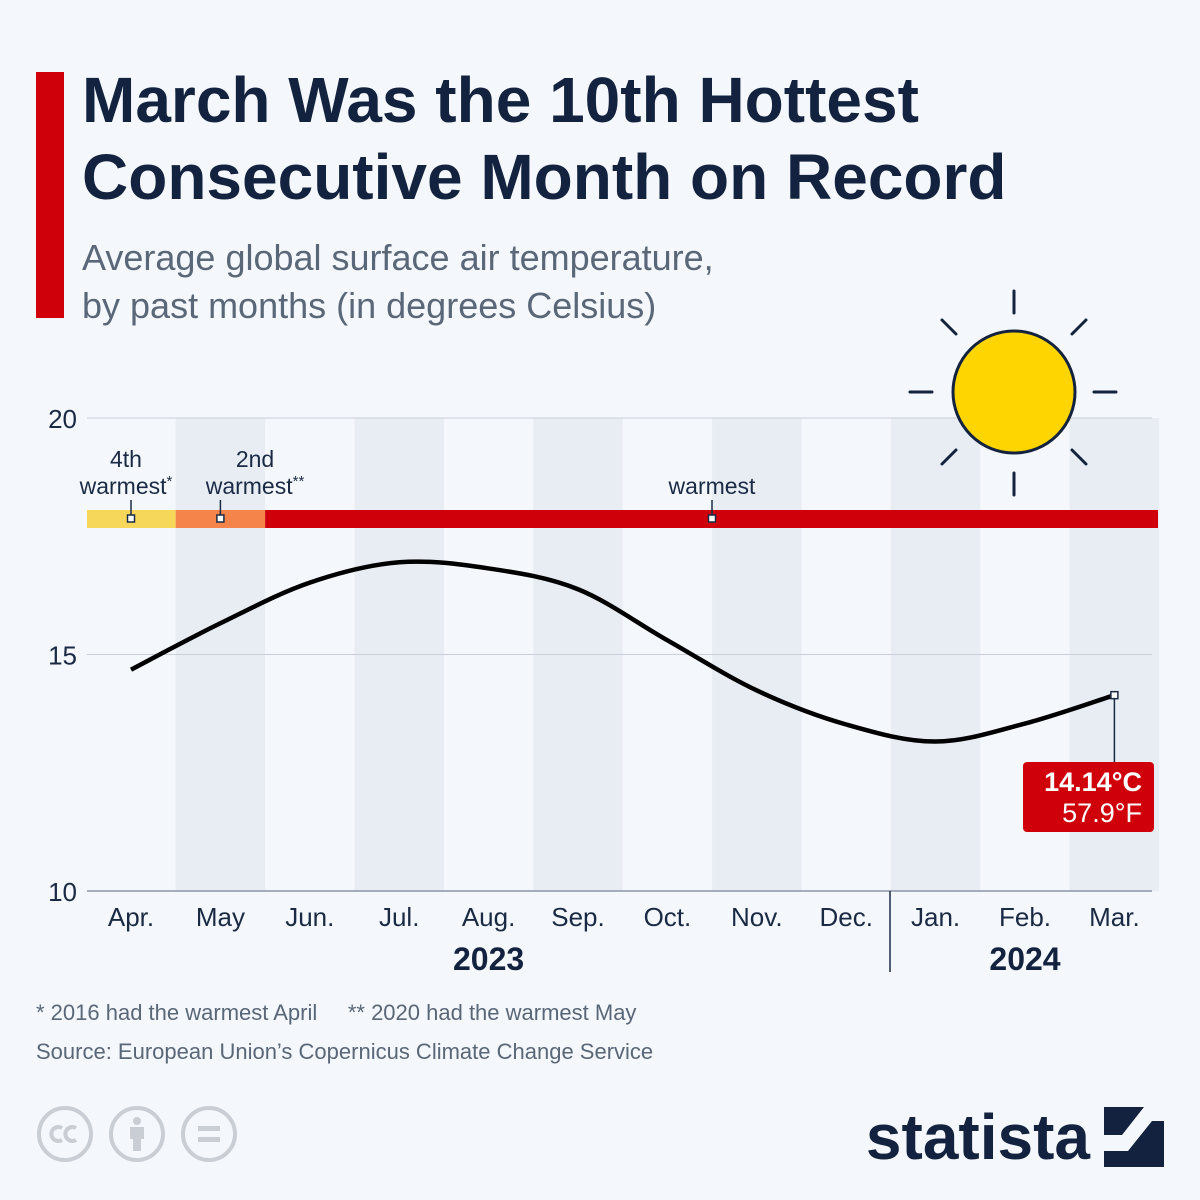 This screenshot has height=1200, width=1200. I want to click on callout-fahrenheit: 57.9°F, so click(1102, 813).